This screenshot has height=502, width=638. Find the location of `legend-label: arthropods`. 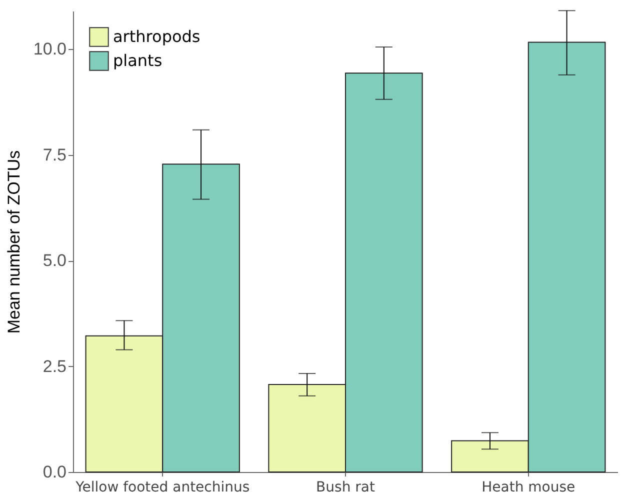

legend-label: arthropods is located at coordinates (156, 36).